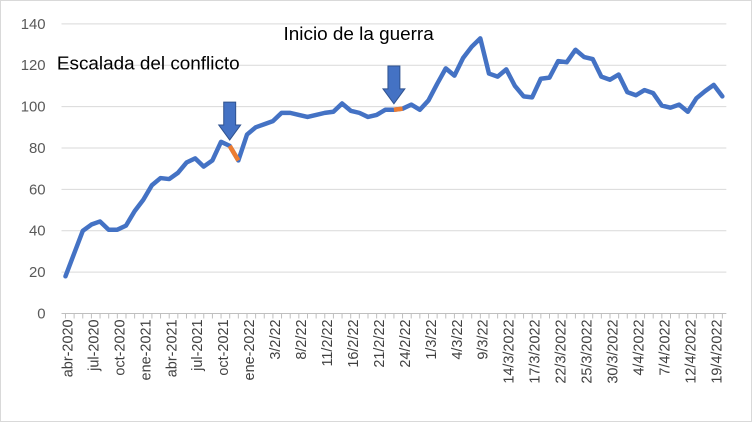  What do you see at coordinates (614, 351) in the screenshot?
I see `x-tick-label: 30/3/2022` at bounding box center [614, 351].